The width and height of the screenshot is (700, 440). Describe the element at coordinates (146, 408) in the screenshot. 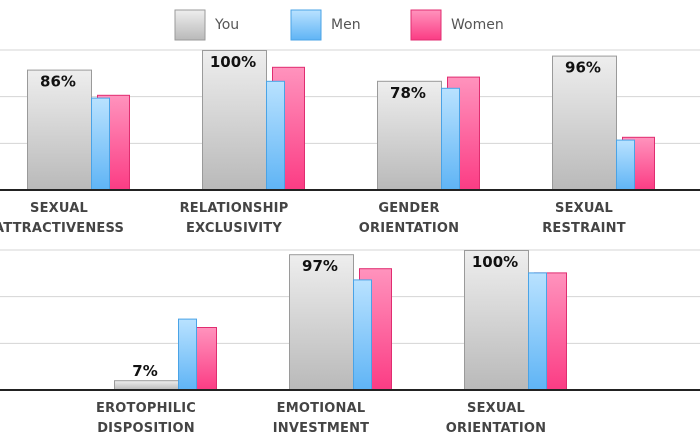

I see `category-label: EROTOPHILIC` at that location.